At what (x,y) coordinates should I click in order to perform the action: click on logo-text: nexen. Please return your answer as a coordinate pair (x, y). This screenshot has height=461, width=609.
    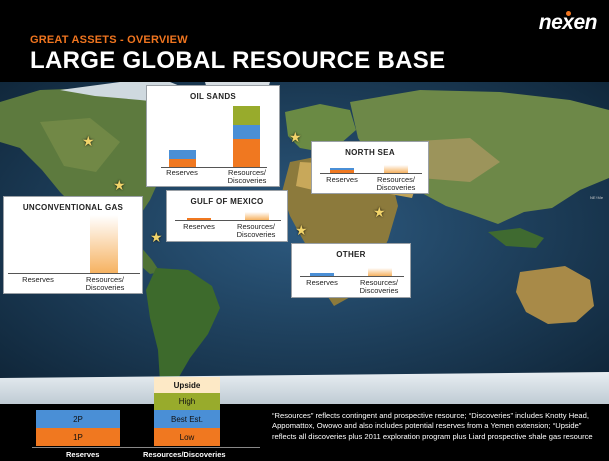
    Looking at the image, I should click on (568, 22).